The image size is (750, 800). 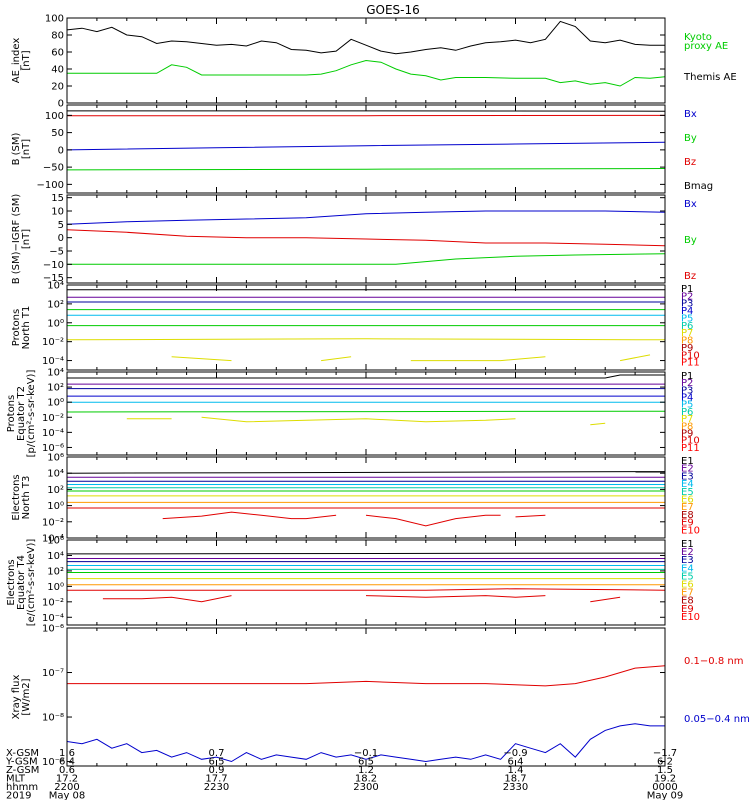 I want to click on channel-label: E7, so click(x=687, y=593).